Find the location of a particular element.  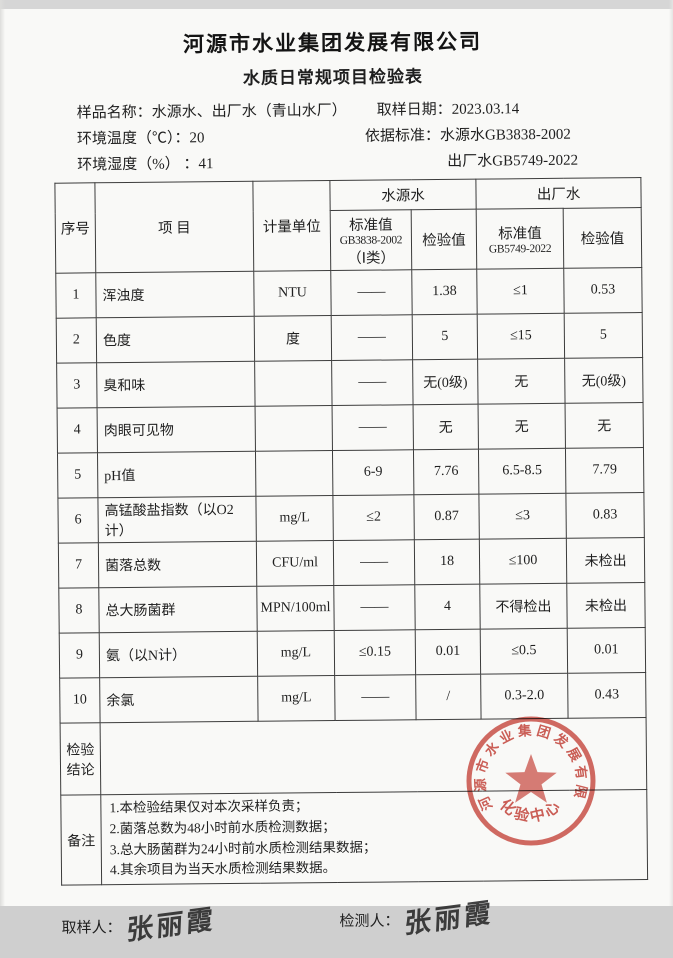

col-group-source-water: 水源水 is located at coordinates (403, 195).